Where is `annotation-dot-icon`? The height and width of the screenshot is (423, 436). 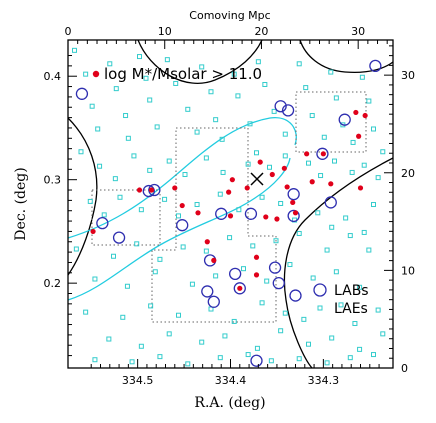
annotation-dot-icon is located at coordinates (96, 74).